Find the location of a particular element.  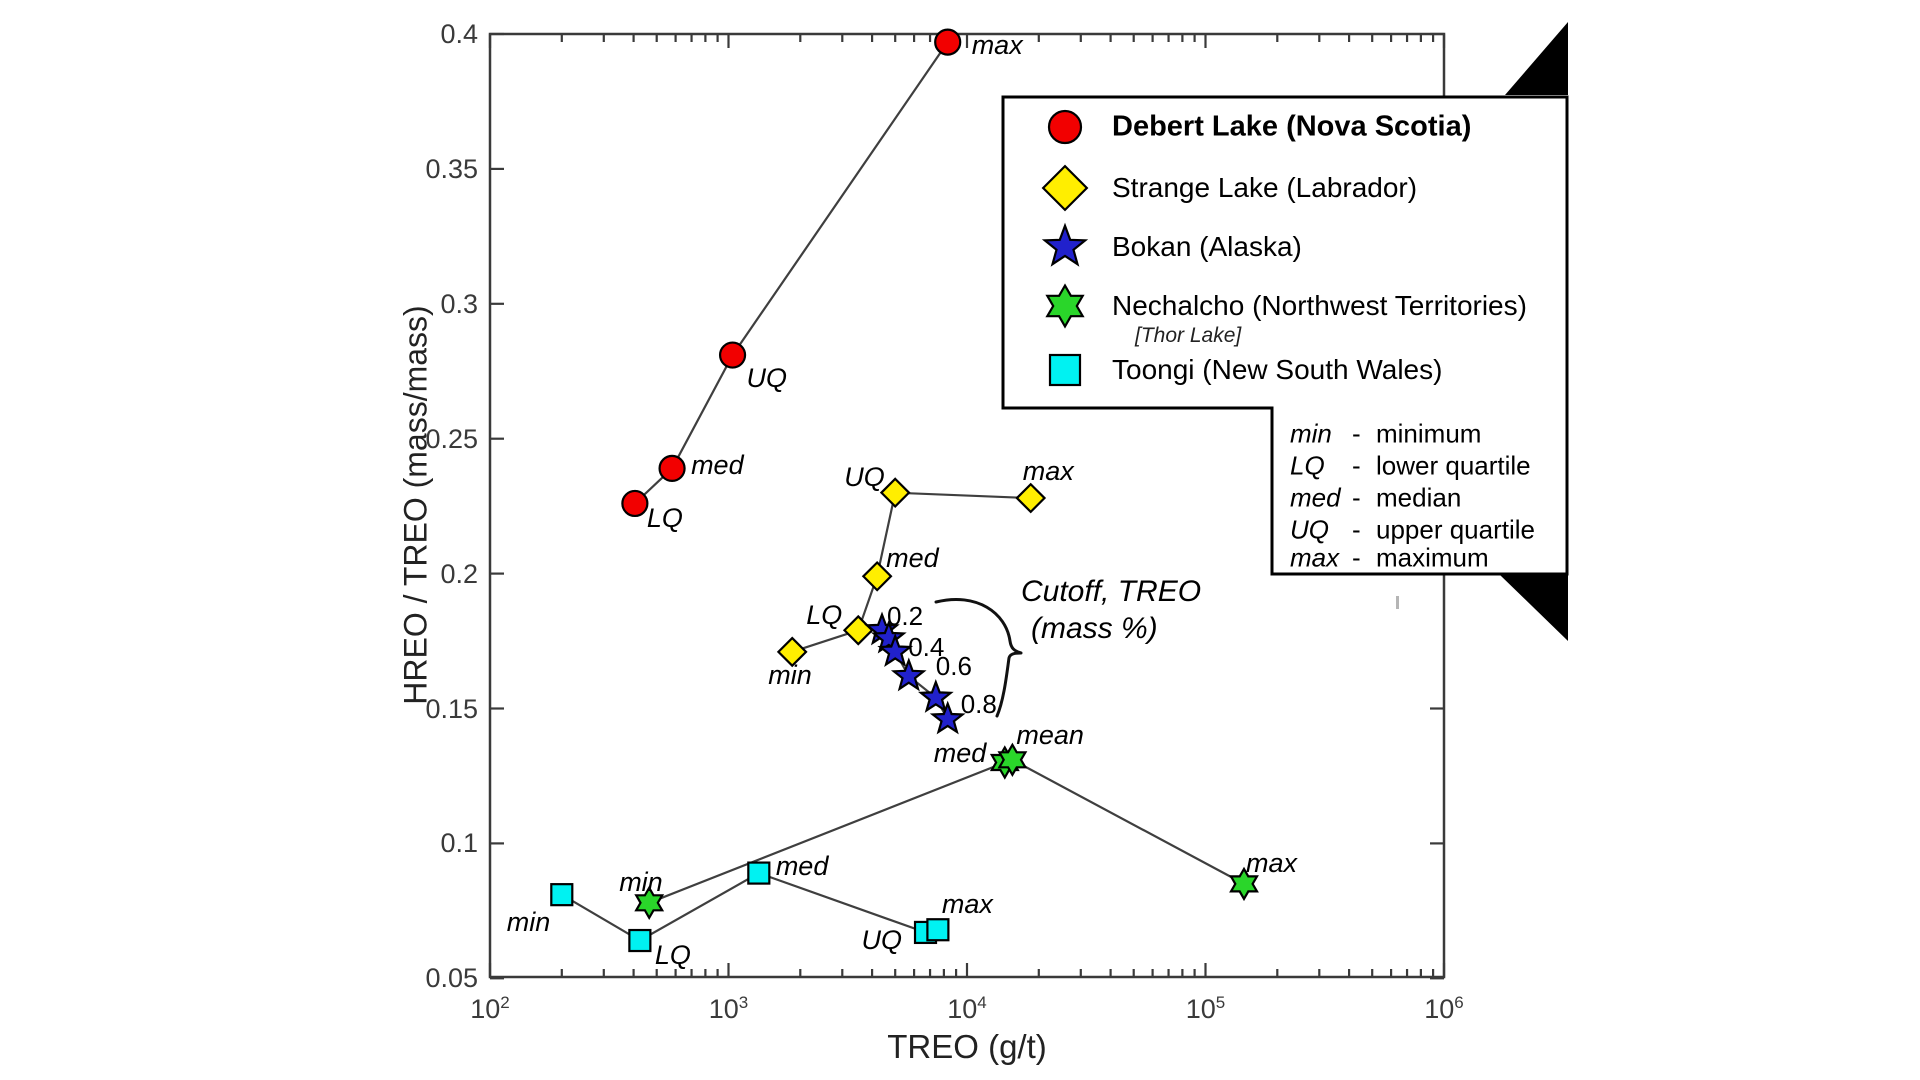

x-tick-label: 105 is located at coordinates (1205, 1008).